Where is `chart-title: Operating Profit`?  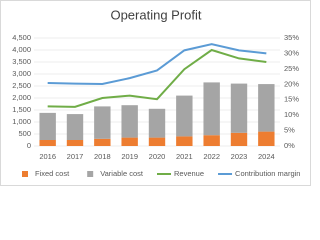 chart-title: Operating Profit is located at coordinates (155, 14).